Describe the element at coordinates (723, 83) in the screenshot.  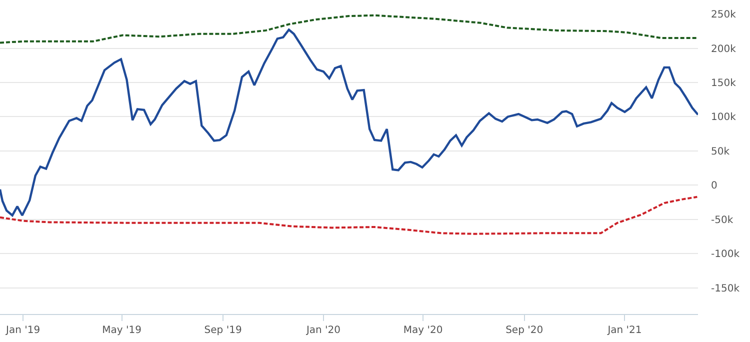
I see `y-tick-label: 150k` at that location.